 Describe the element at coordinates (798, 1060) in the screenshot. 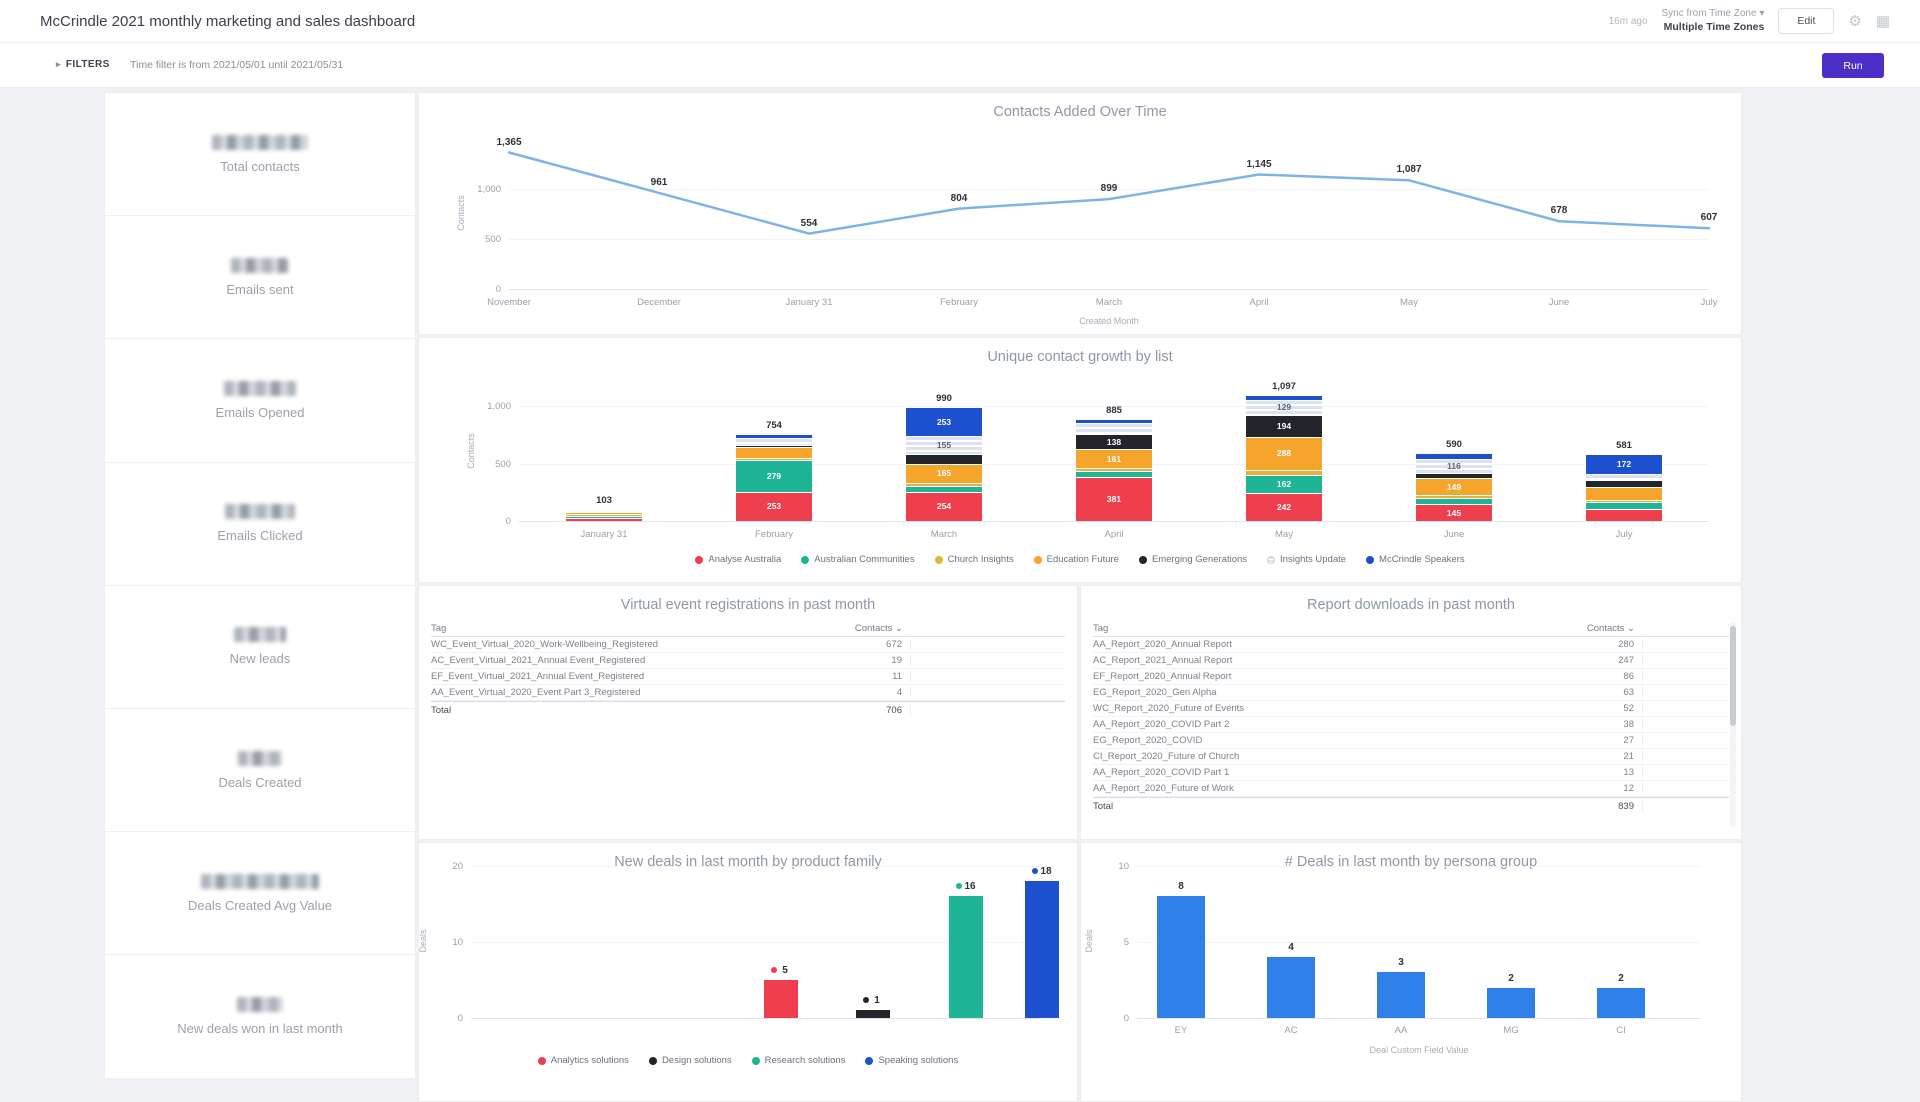

I see `legend-item-research-solutions: Research solutions` at that location.